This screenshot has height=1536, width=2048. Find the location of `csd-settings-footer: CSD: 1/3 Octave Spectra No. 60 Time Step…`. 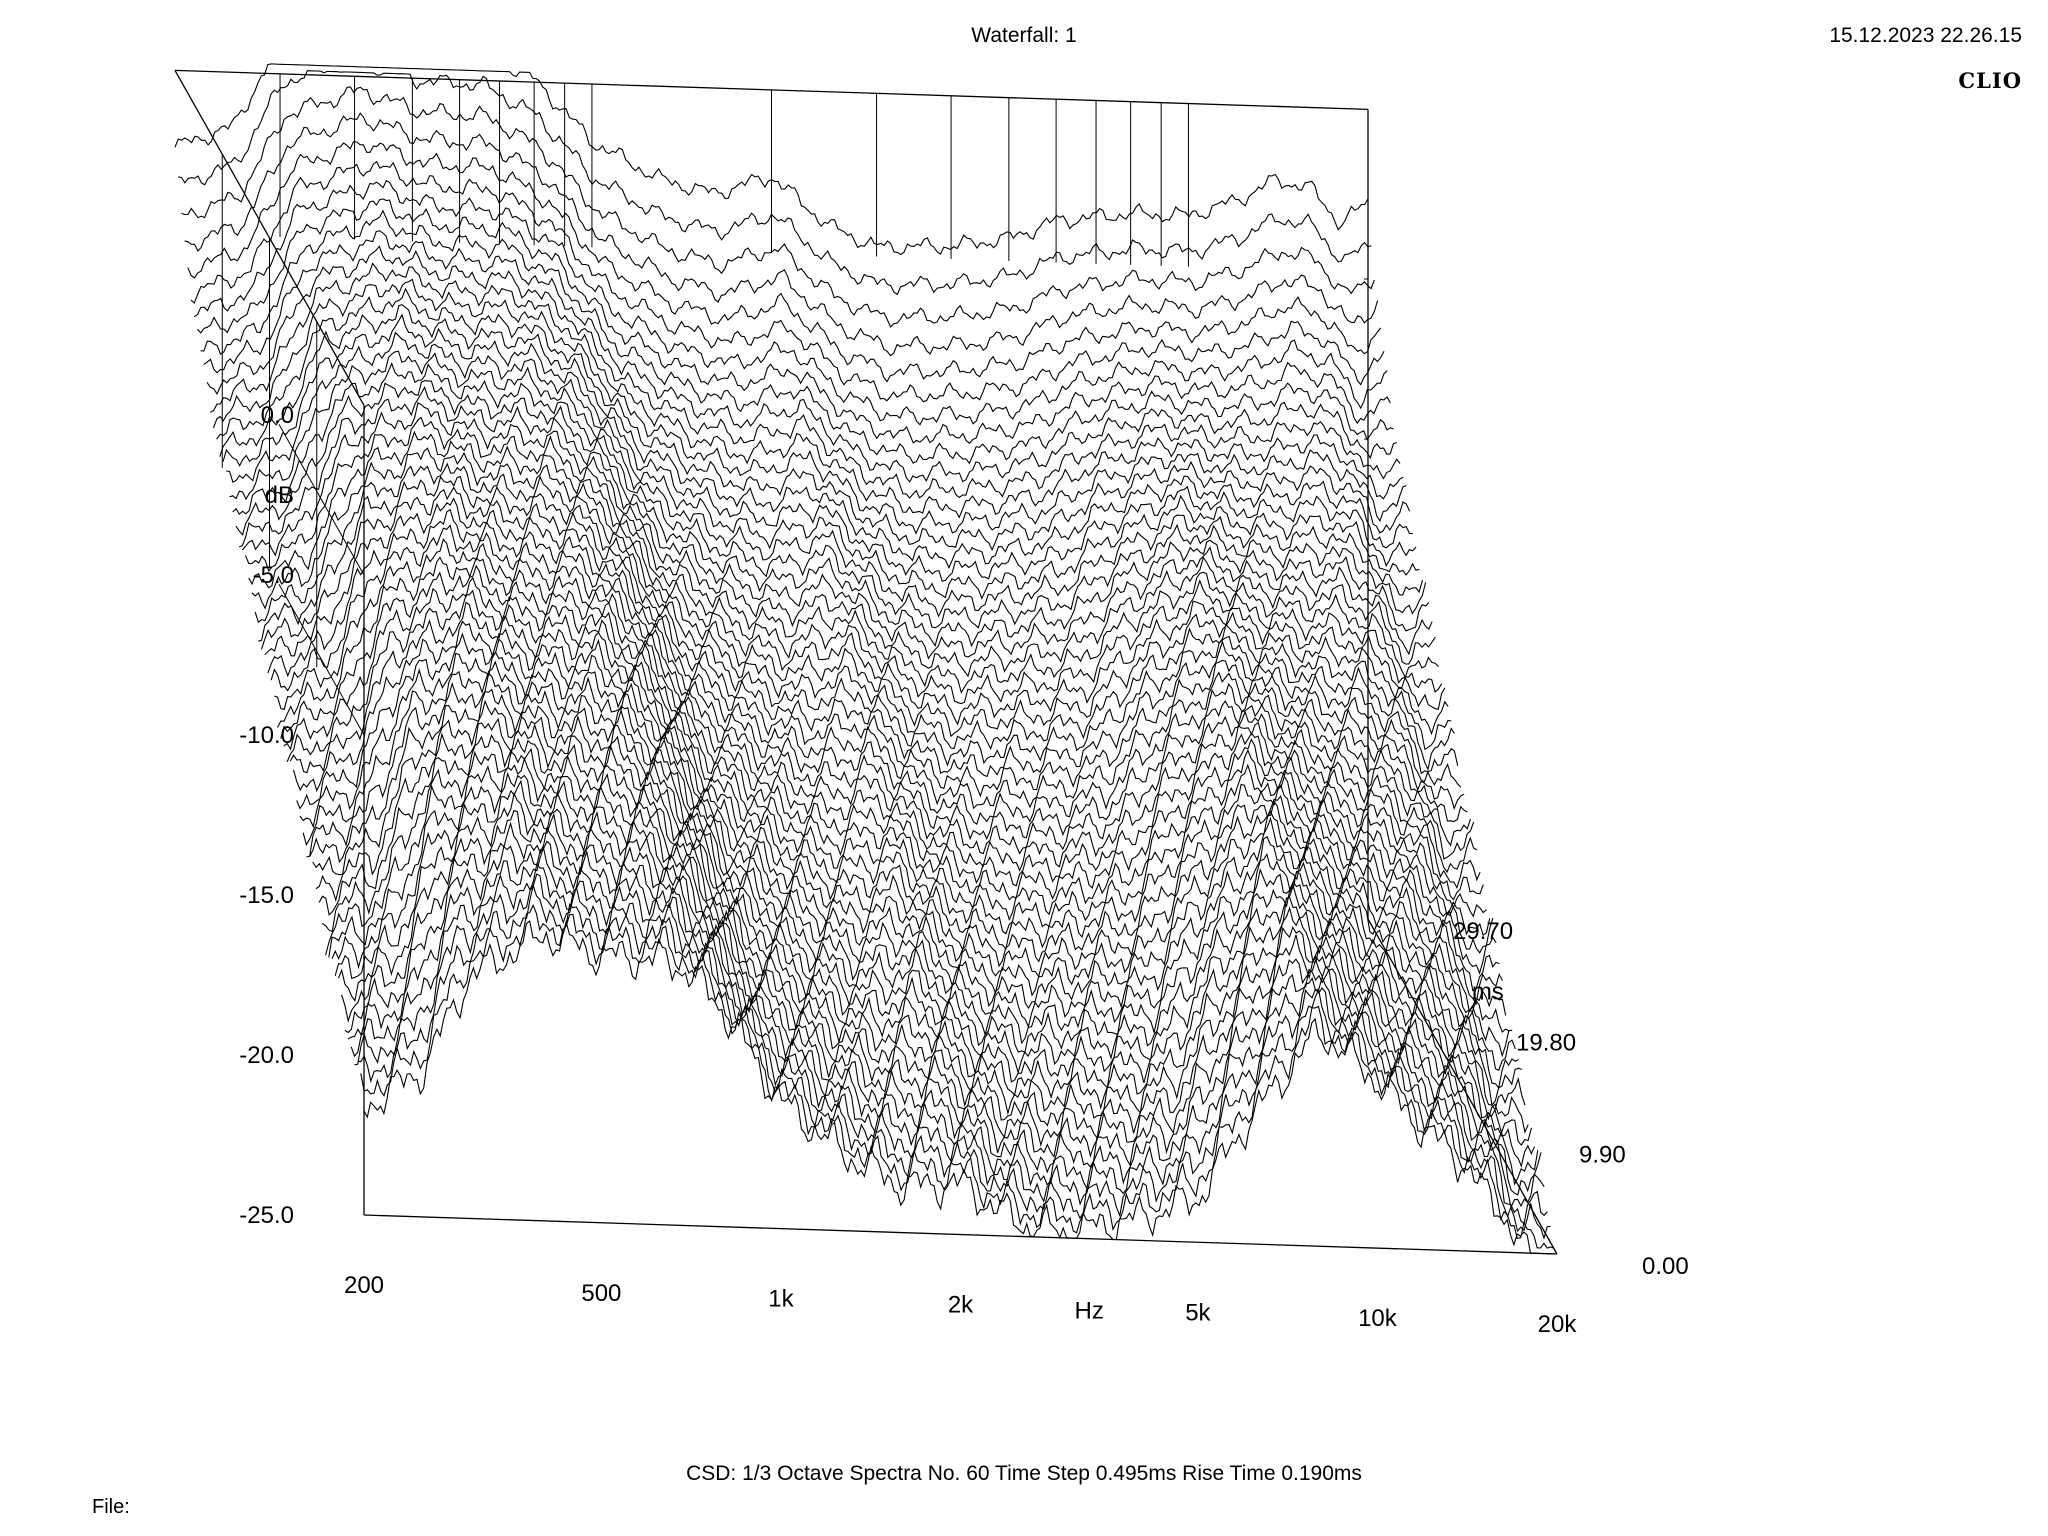

csd-settings-footer: CSD: 1/3 Octave Spectra No. 60 Time Step… is located at coordinates (1024, 1473).